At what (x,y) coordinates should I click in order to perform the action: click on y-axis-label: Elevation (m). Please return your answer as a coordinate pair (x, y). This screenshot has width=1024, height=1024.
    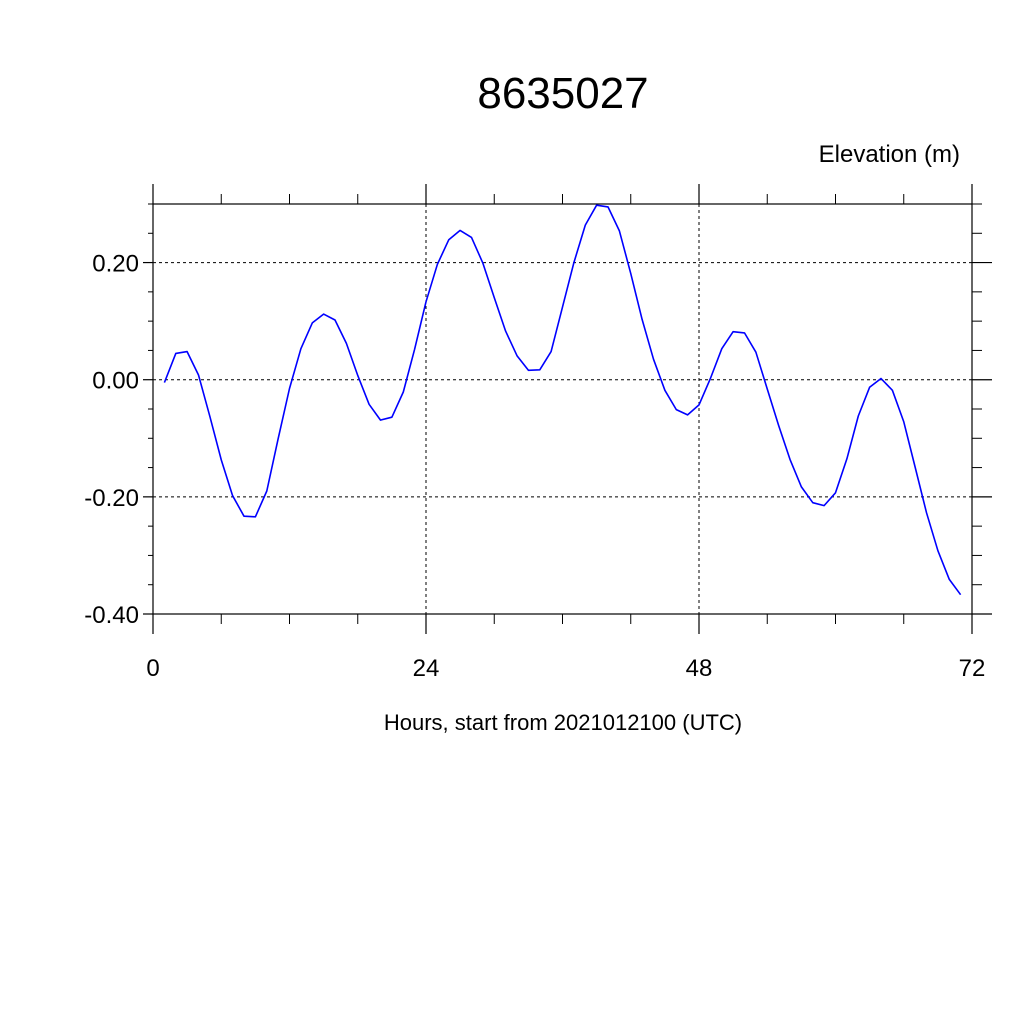
    Looking at the image, I should click on (889, 154).